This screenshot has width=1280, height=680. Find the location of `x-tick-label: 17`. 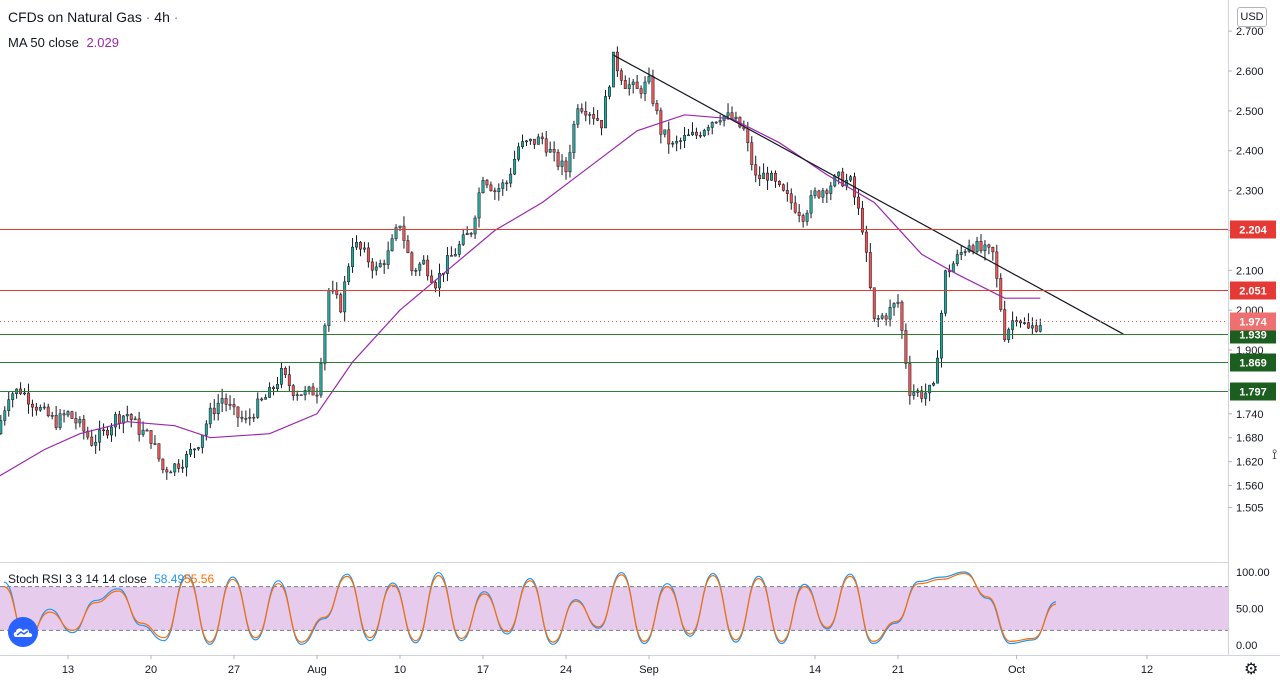

x-tick-label: 17 is located at coordinates (483, 670).